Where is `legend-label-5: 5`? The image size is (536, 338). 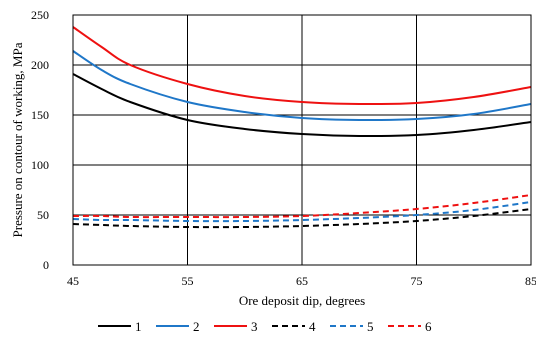
legend-label-5: 5 is located at coordinates (370, 326).